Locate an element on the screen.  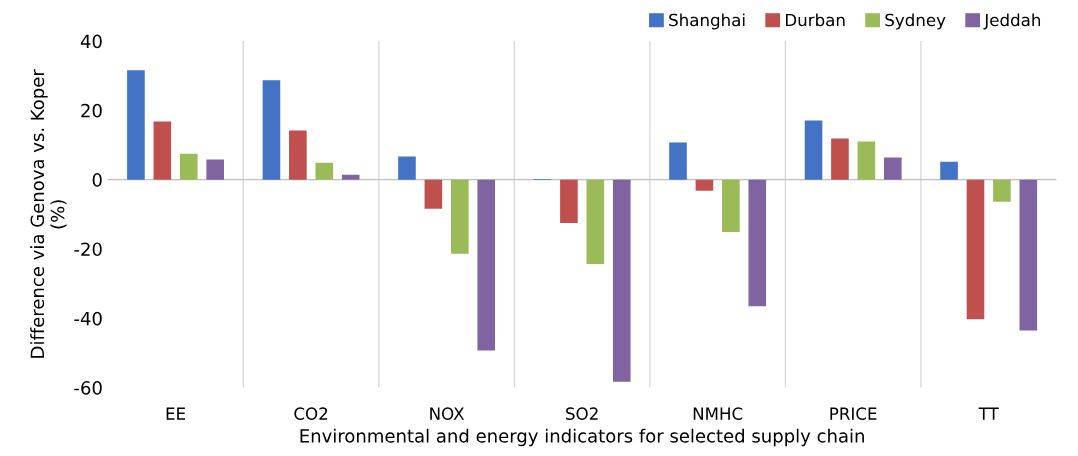
legend-label: Shanghai is located at coordinates (707, 21).